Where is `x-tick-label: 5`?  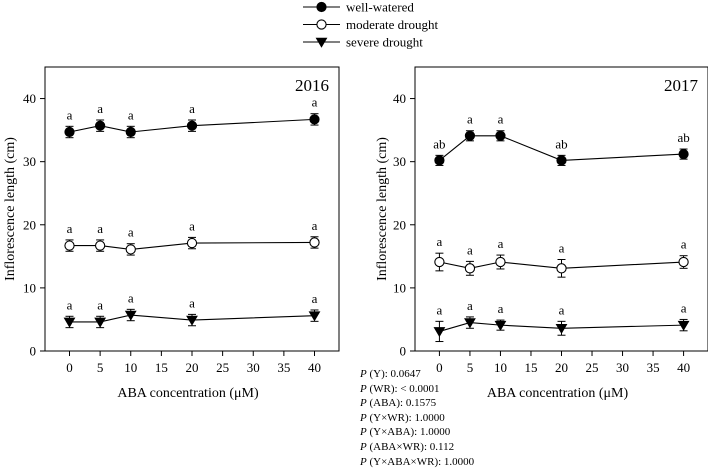 x-tick-label: 5 is located at coordinates (470, 367).